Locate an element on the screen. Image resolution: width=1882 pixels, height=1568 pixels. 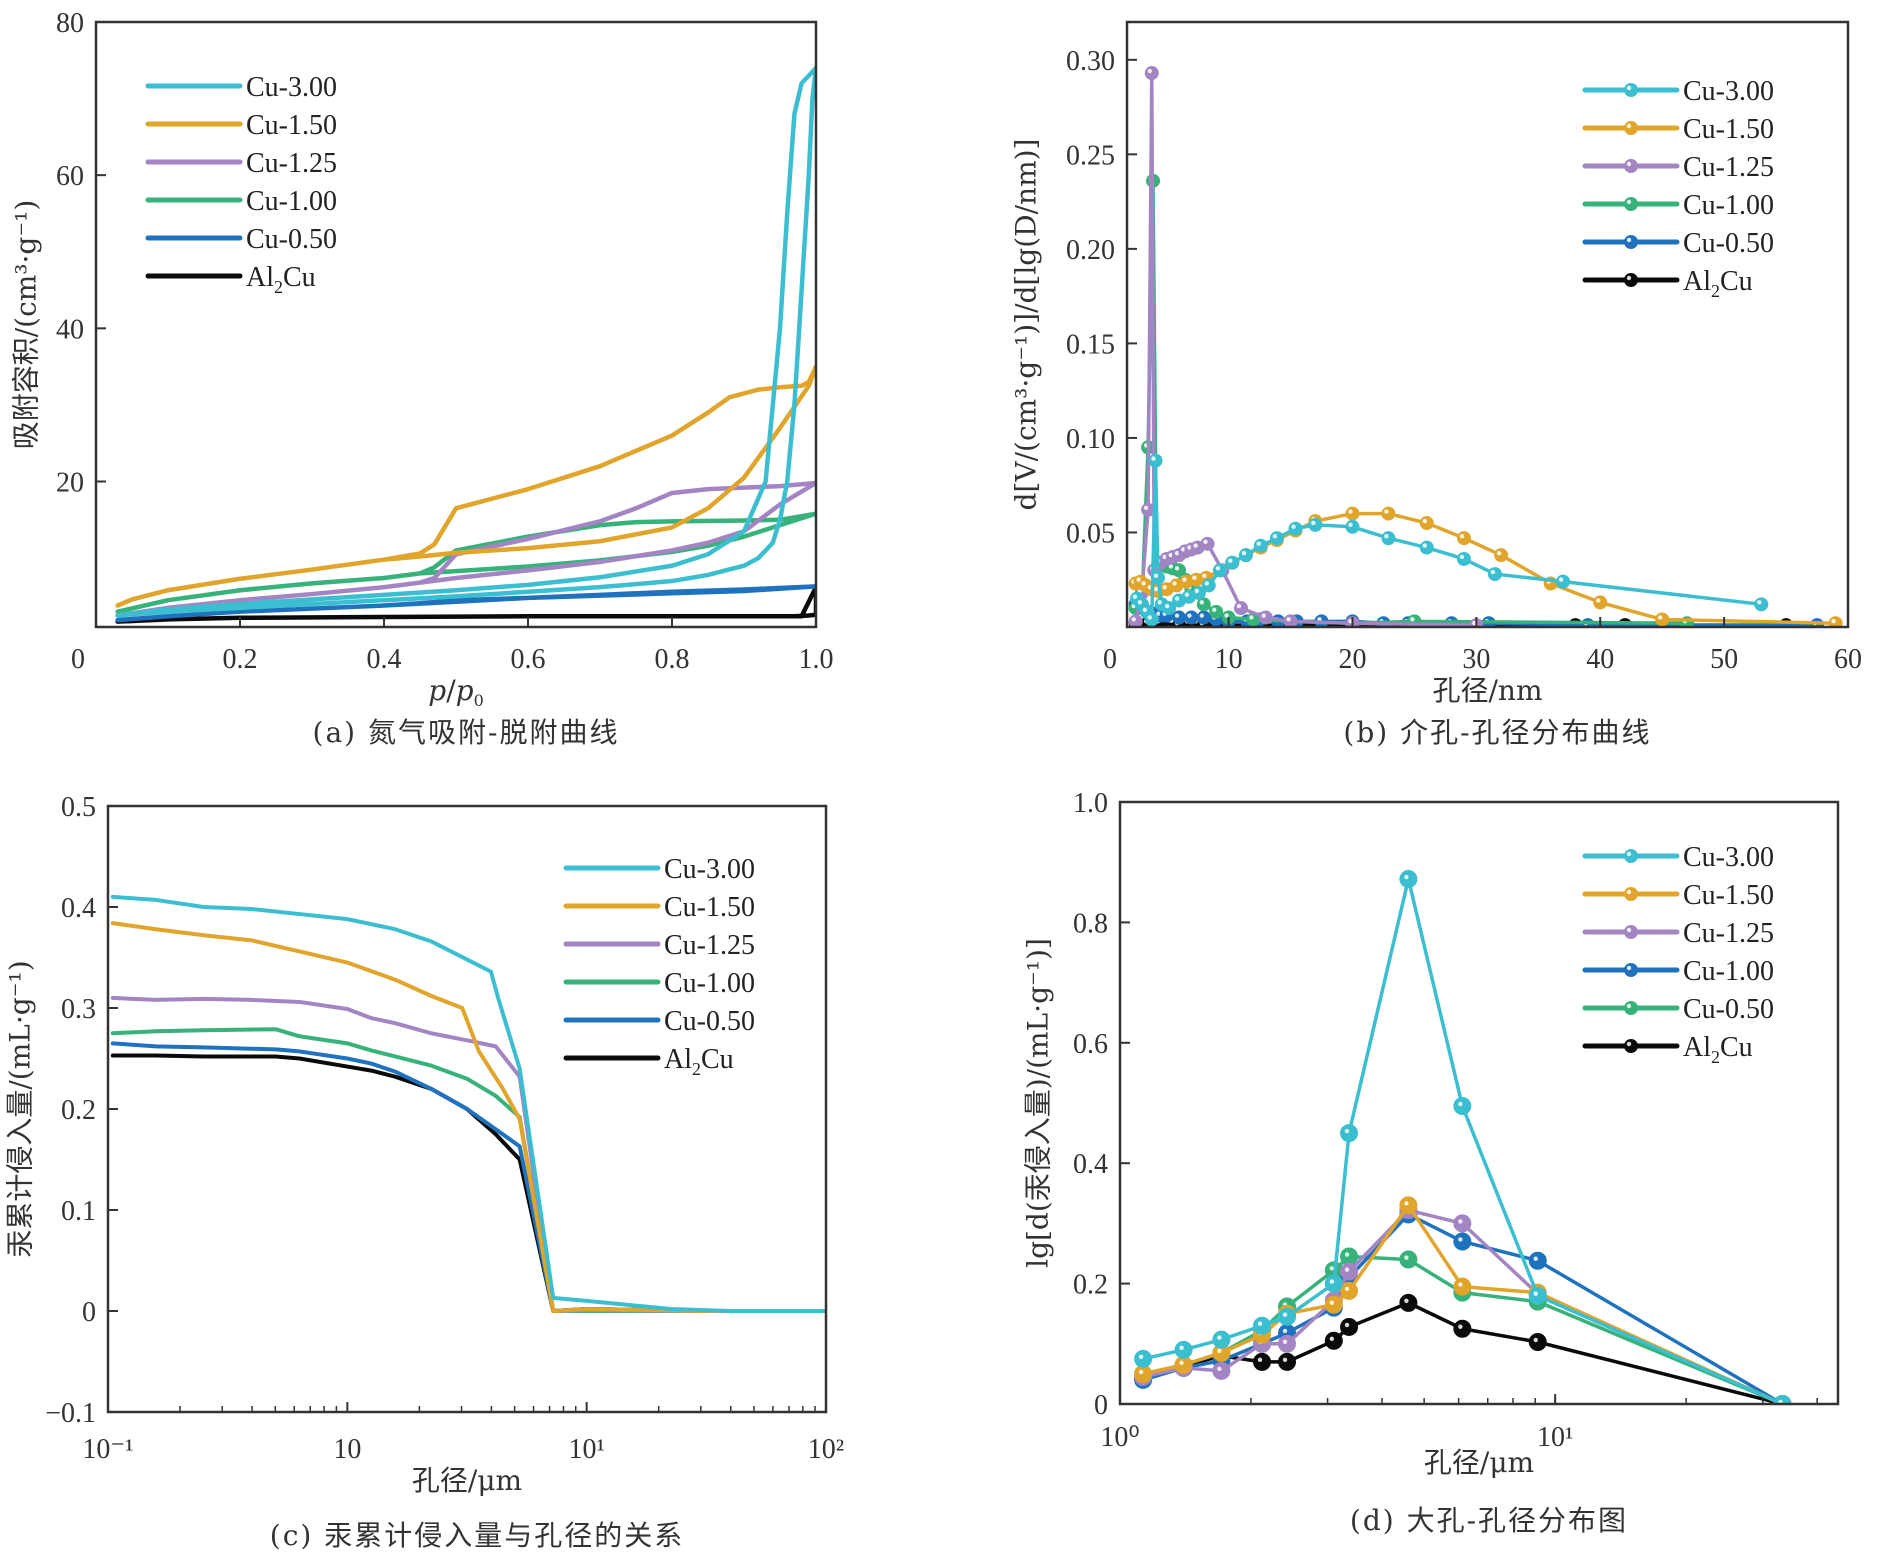
y-tick-label: 1.0 is located at coordinates (1090, 803).